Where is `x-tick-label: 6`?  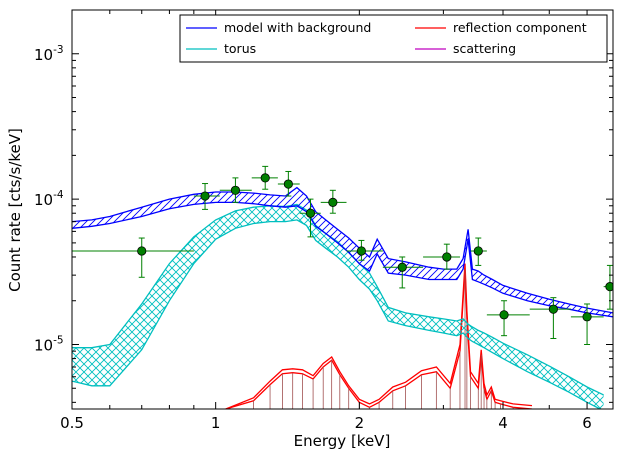 x-tick-label: 6 is located at coordinates (587, 423).